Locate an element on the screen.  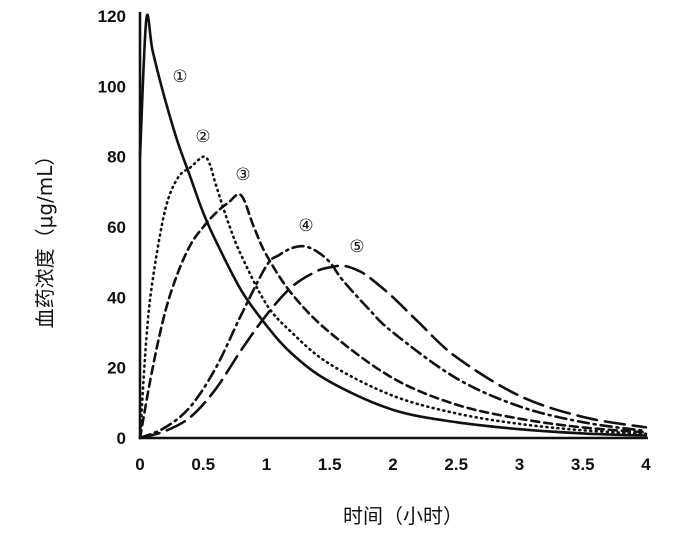
y-tick-label: 20 is located at coordinates (116, 368).